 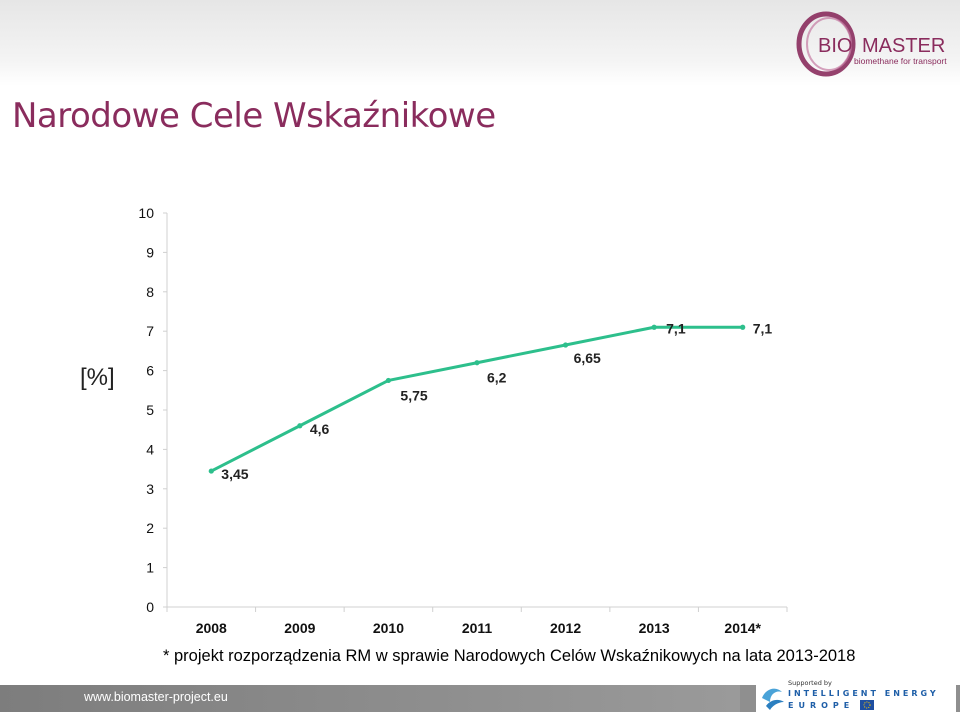 I want to click on y-tick-label: 1, so click(x=150, y=568).